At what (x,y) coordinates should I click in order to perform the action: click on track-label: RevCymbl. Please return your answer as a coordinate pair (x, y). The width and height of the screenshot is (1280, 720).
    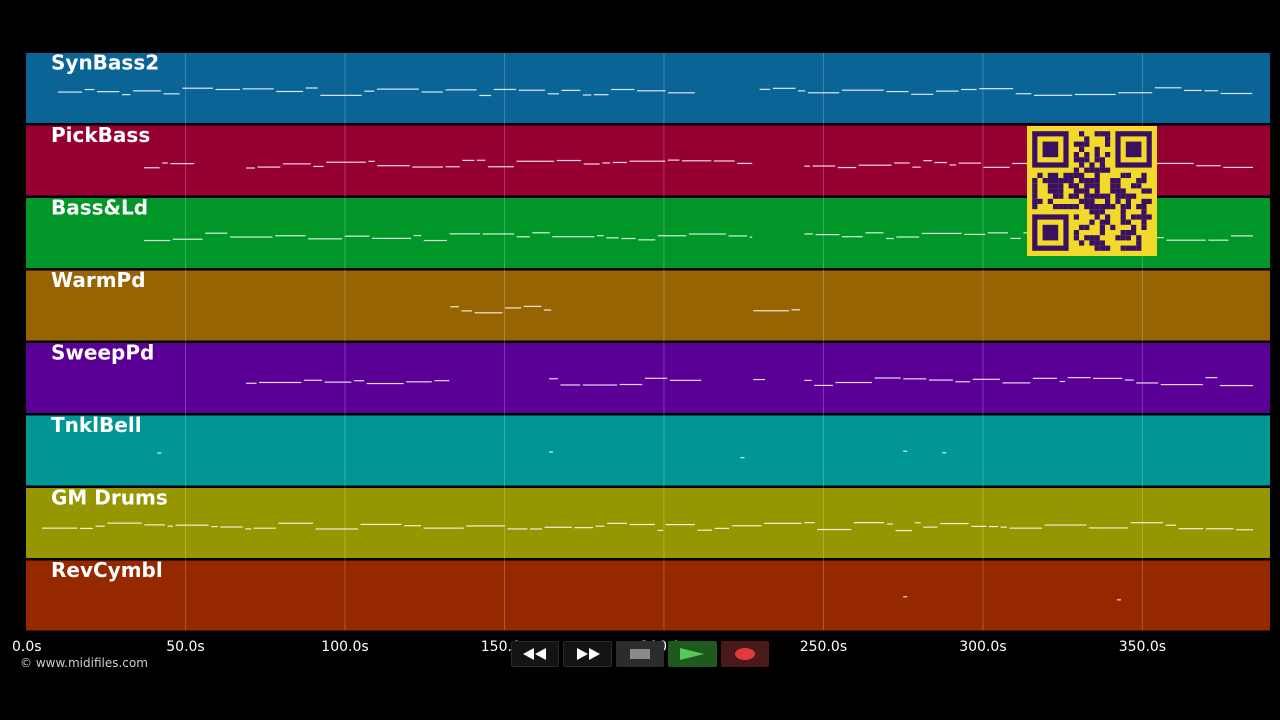
    Looking at the image, I should click on (107, 570).